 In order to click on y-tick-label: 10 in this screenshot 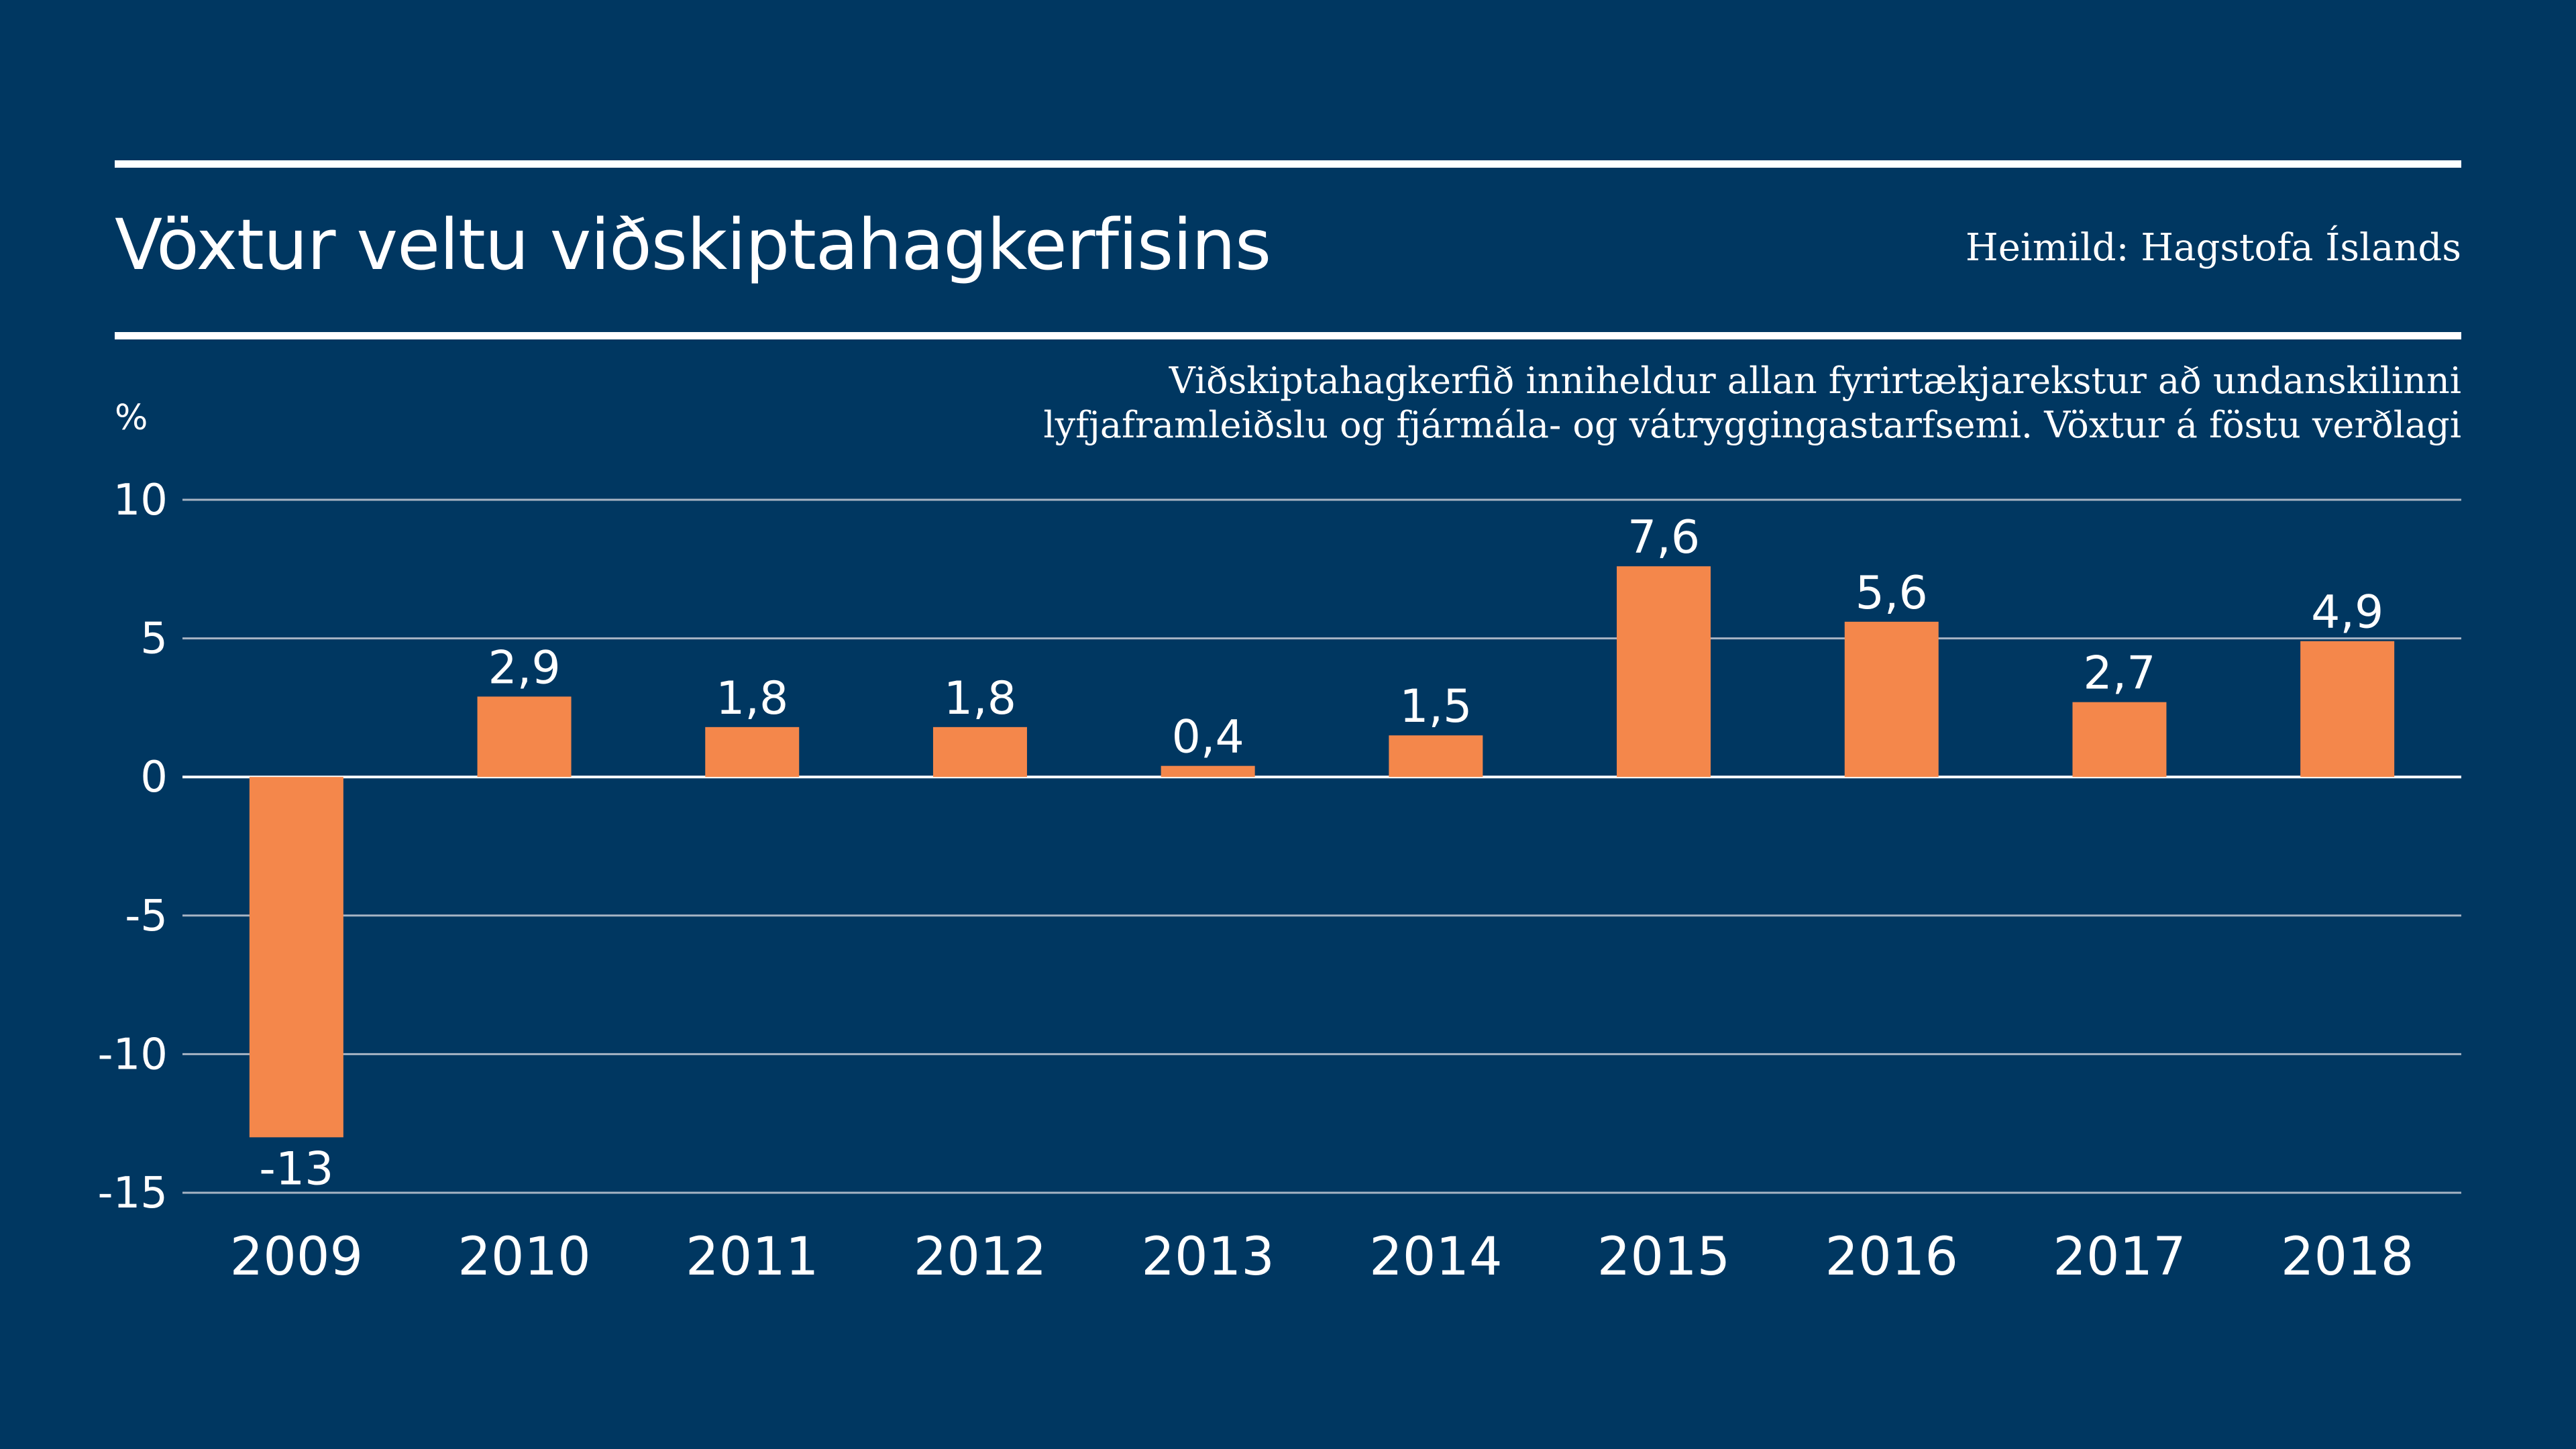, I will do `click(140, 500)`.